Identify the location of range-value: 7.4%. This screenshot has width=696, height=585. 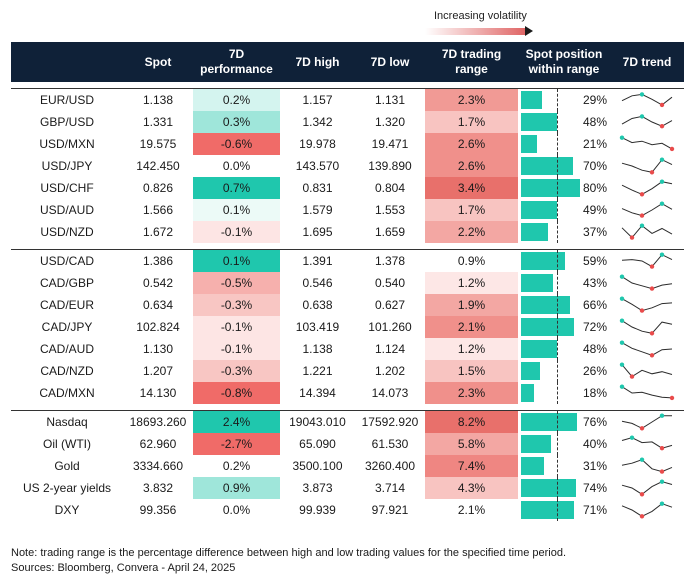
(471, 466).